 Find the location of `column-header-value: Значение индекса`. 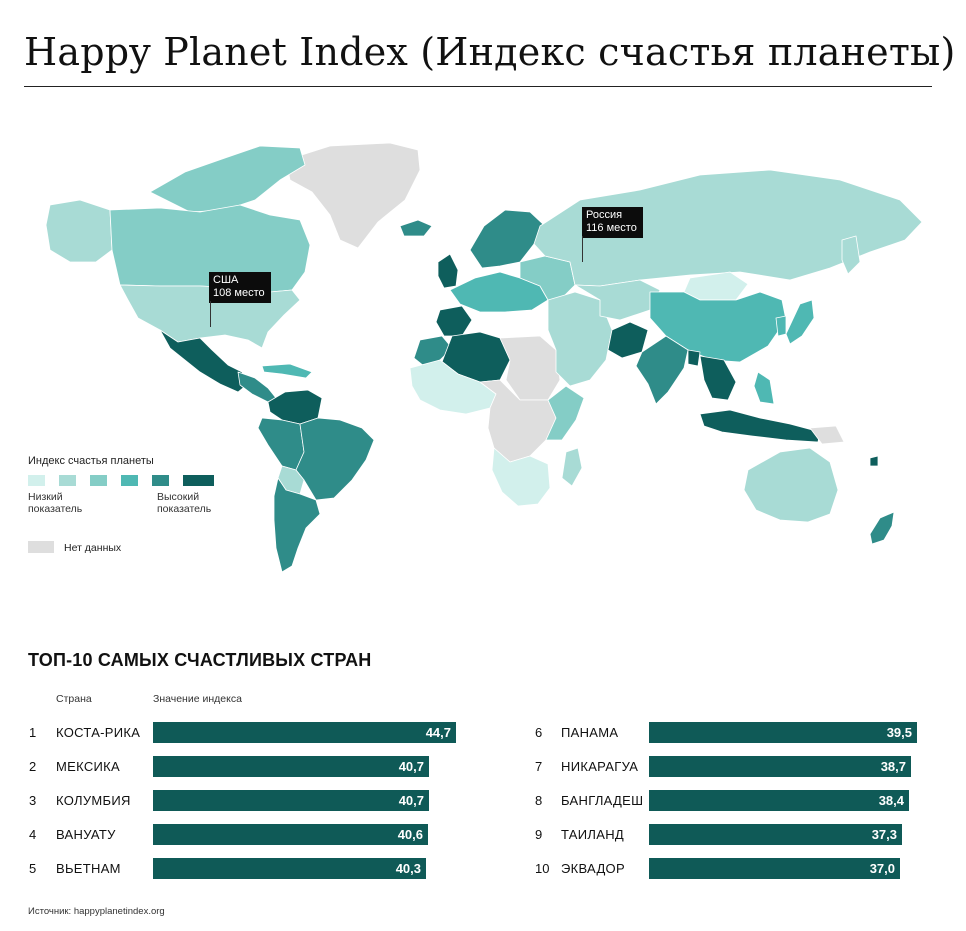

column-header-value: Значение индекса is located at coordinates (197, 699).